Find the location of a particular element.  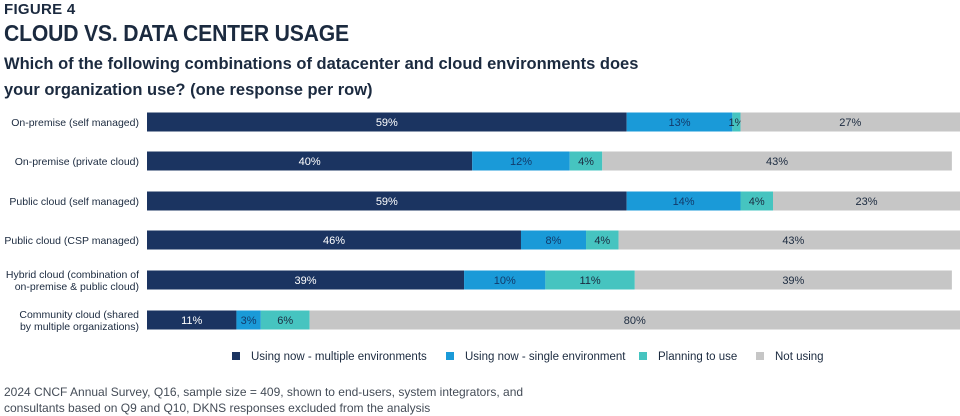

data-label: 12% is located at coordinates (521, 162).